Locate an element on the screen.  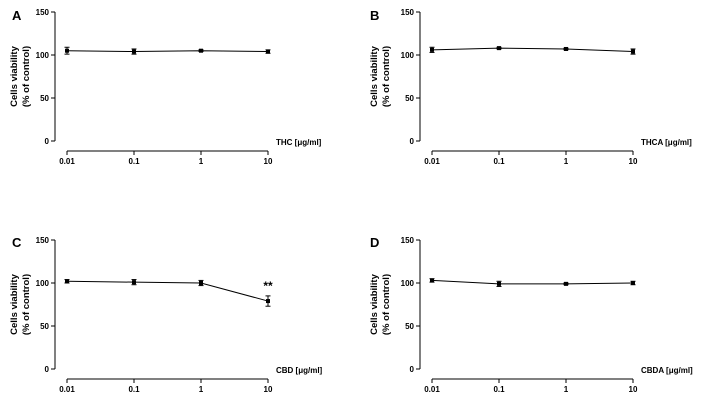
panel-b-ytick-label-0: 0 is located at coordinates (412, 141).